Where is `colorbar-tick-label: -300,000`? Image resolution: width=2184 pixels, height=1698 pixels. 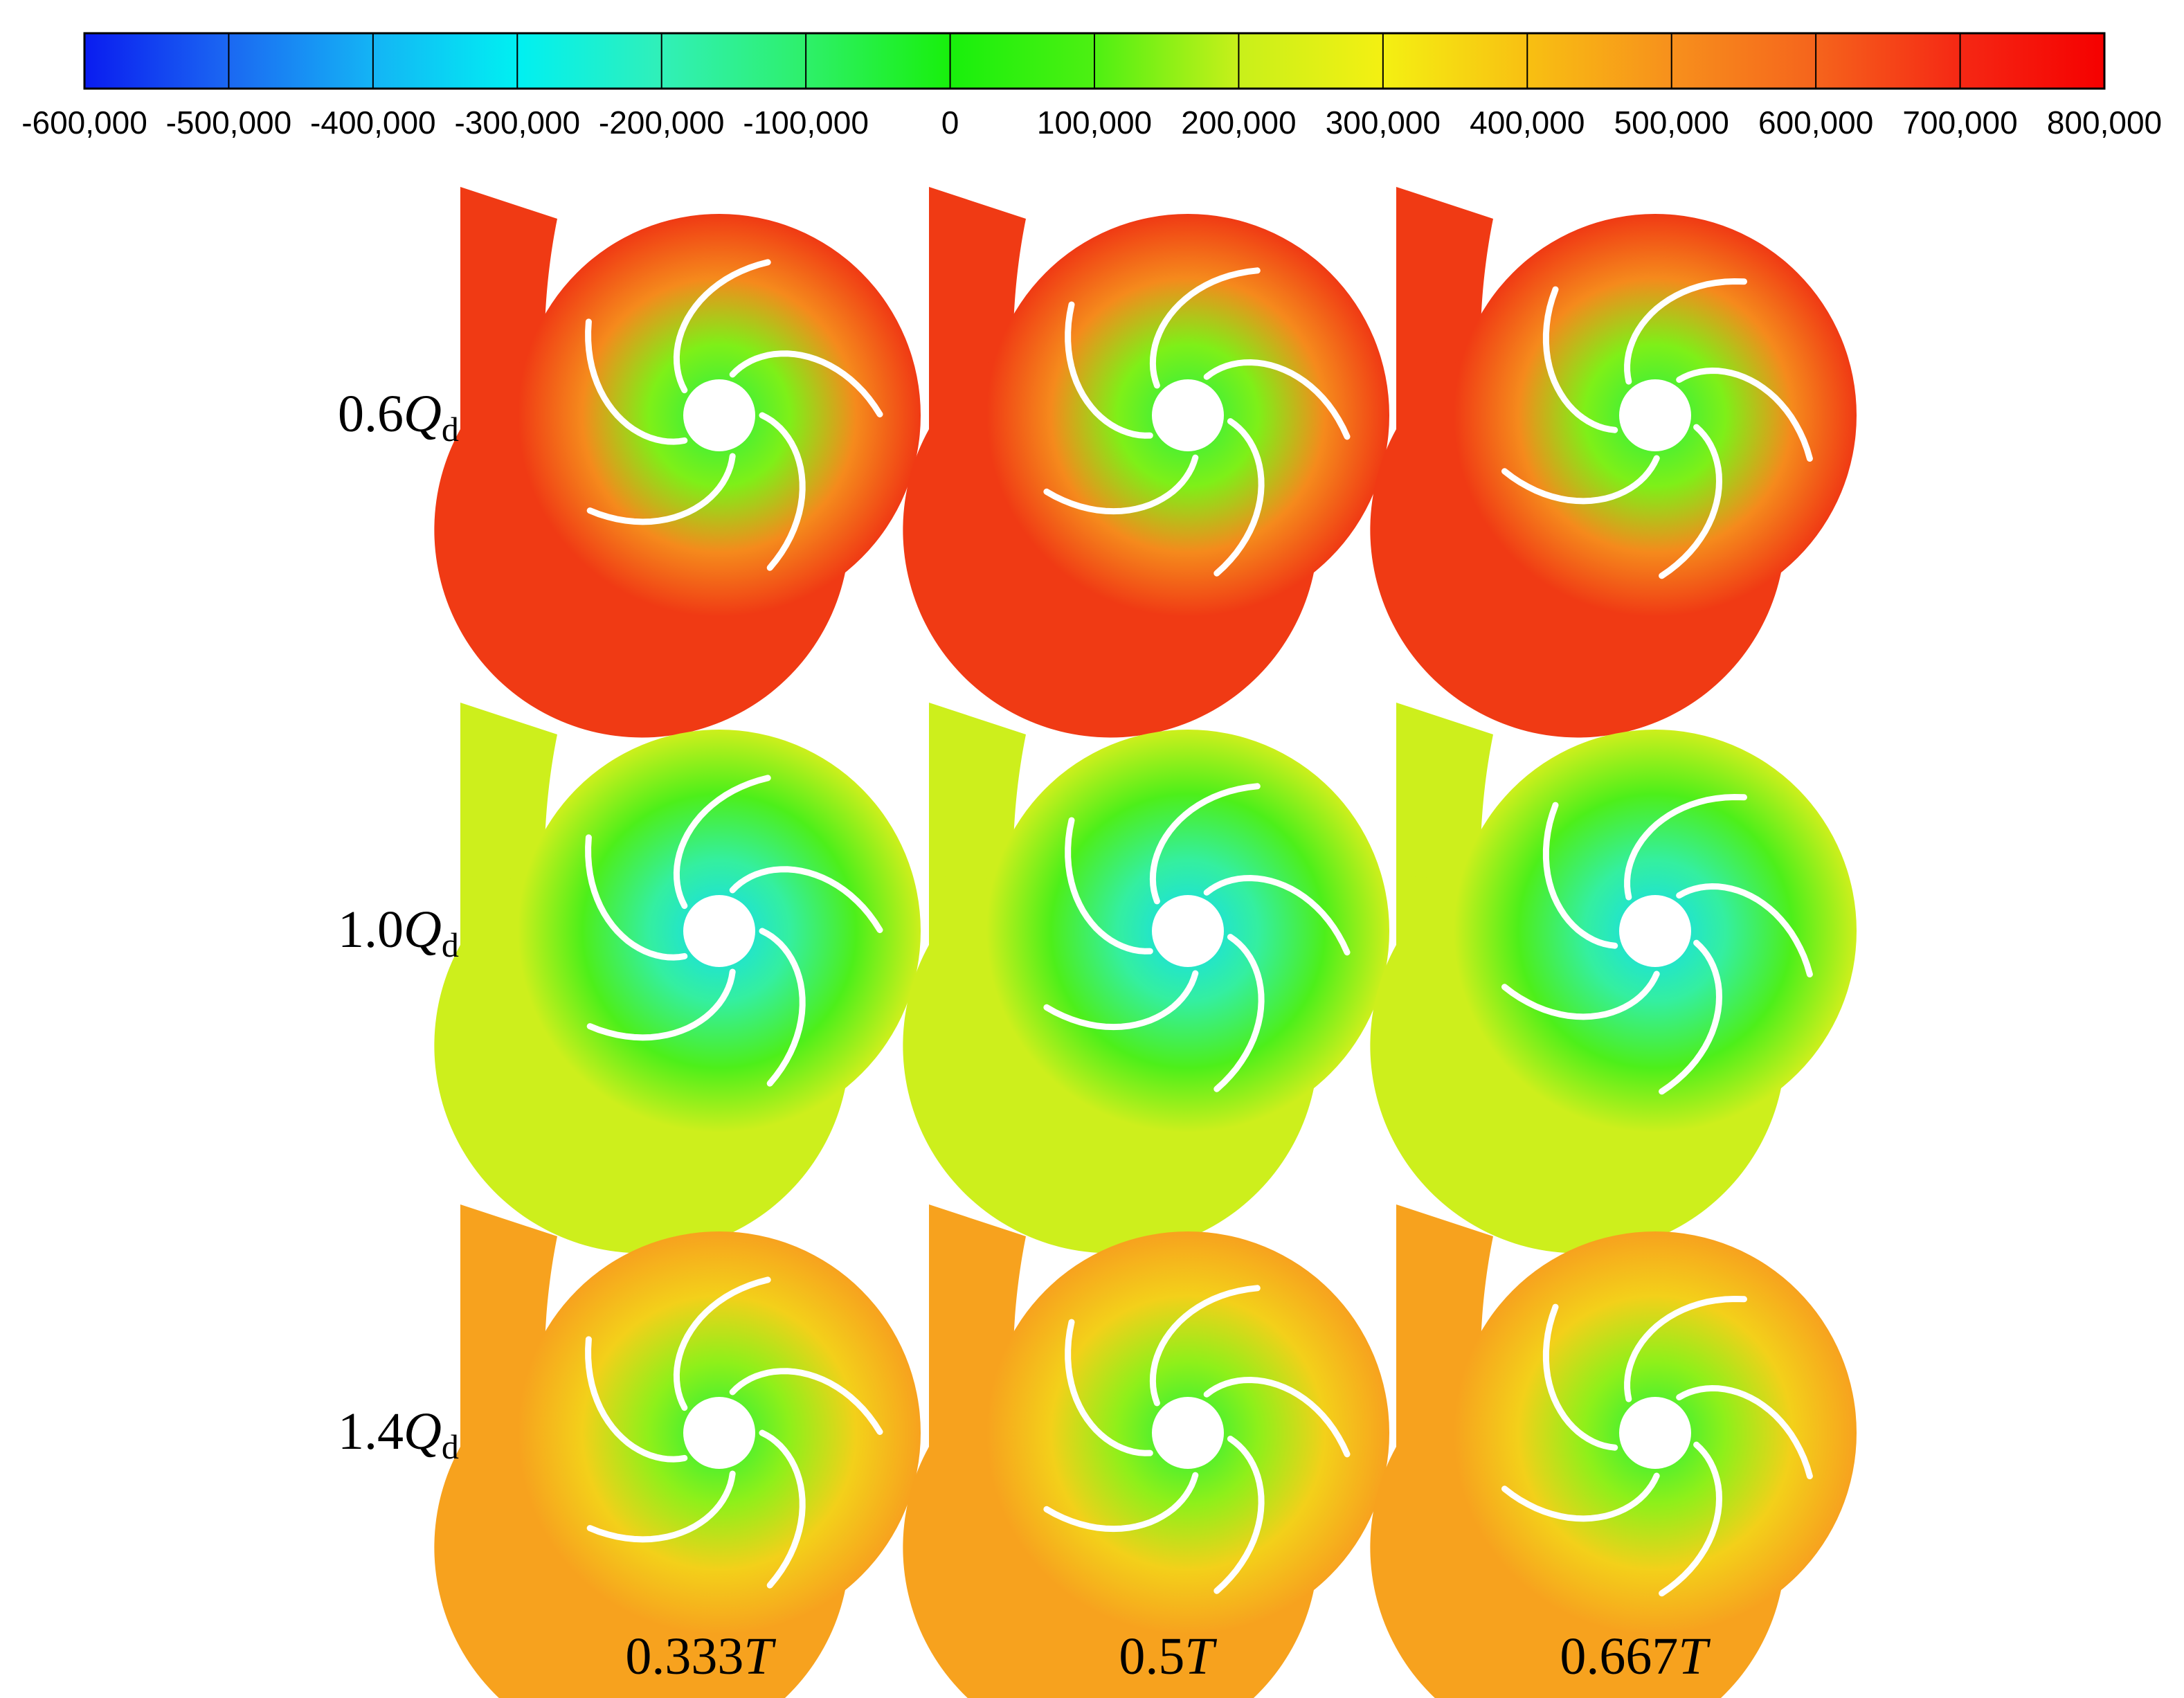
colorbar-tick-label: -300,000 is located at coordinates (517, 123).